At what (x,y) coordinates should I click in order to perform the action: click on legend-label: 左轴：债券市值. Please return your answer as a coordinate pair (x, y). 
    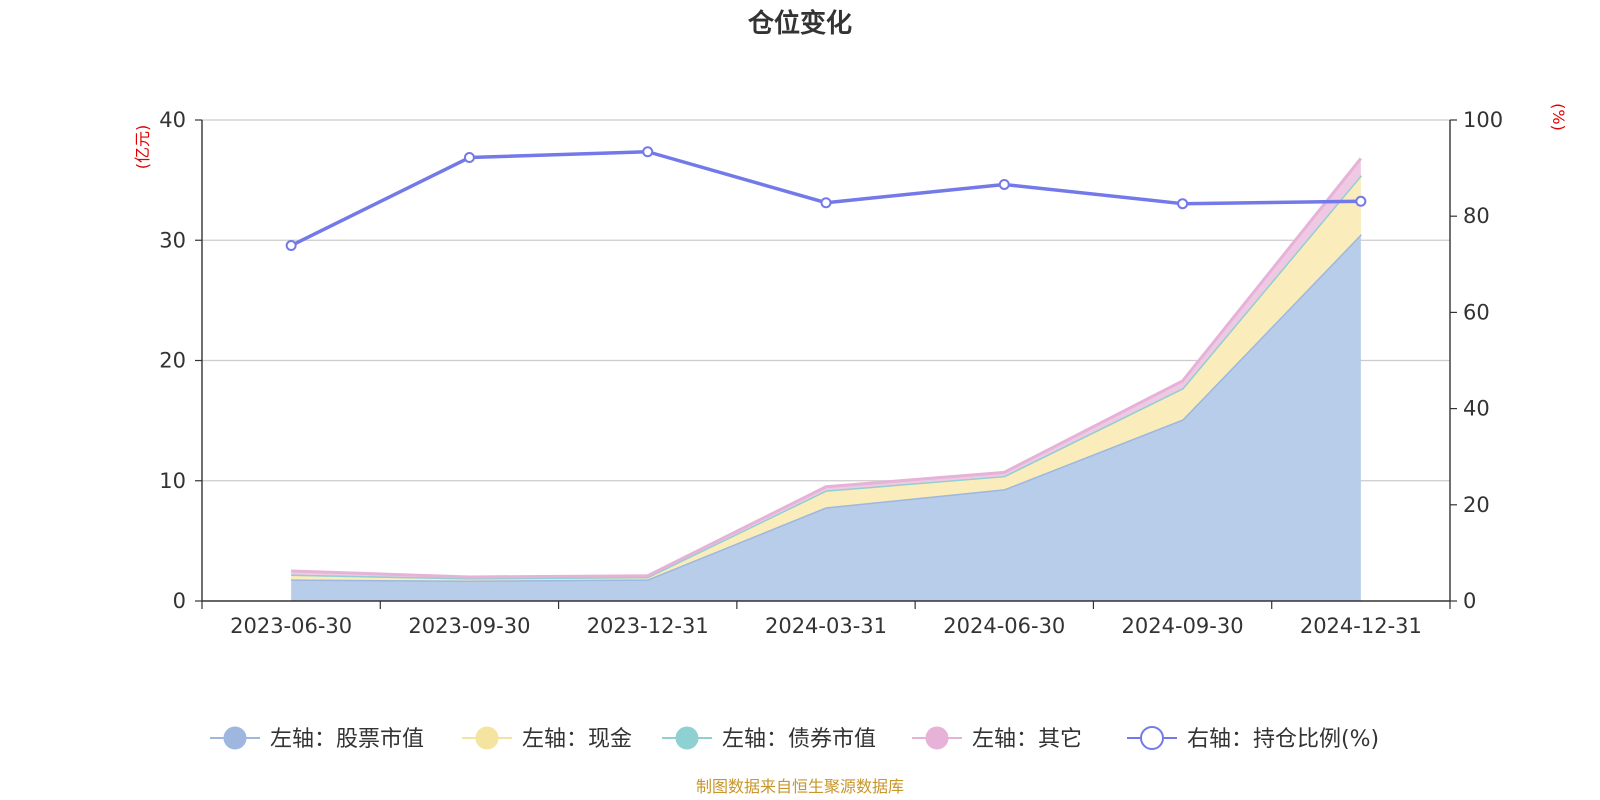
    Looking at the image, I should click on (799, 739).